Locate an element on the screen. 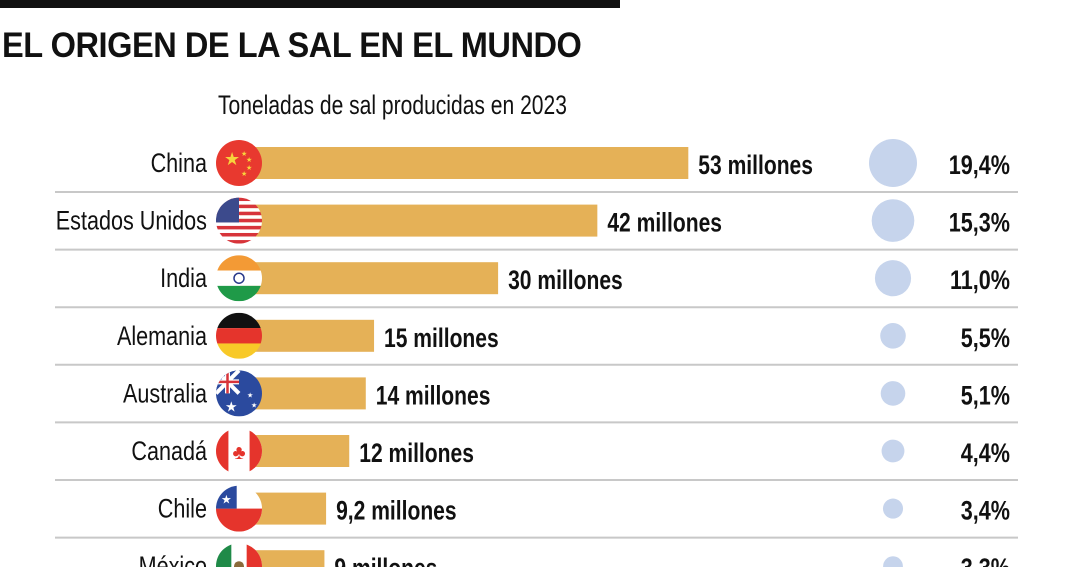  canada-flag-icon: ♣ is located at coordinates (239, 451).